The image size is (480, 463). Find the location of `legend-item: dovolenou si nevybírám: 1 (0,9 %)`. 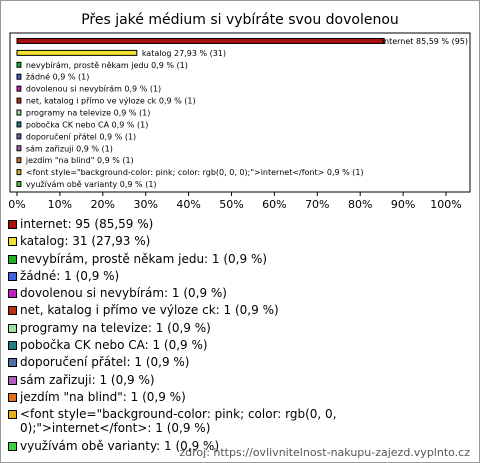

legend-item: dovolenou si nevybírám: 1 (0,9 %) is located at coordinates (235, 293).